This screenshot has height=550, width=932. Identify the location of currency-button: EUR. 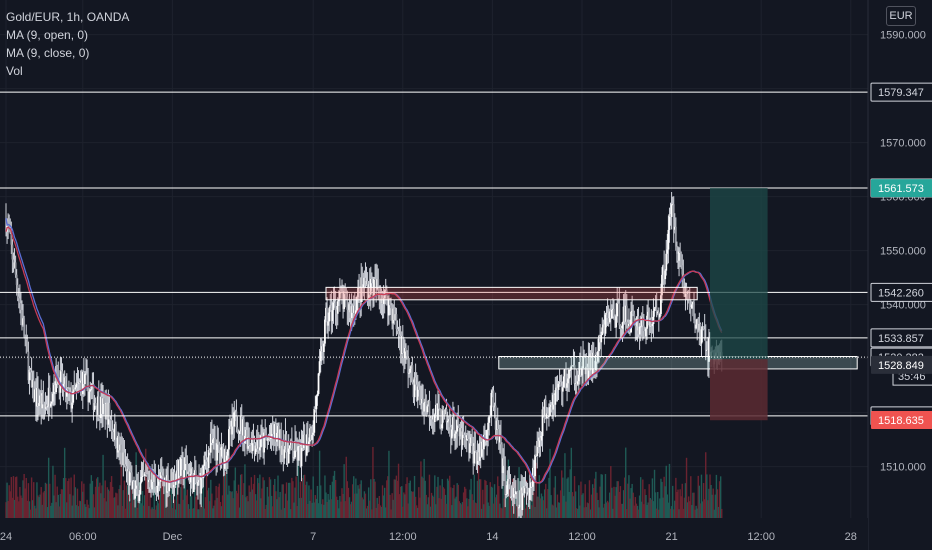
(901, 16).